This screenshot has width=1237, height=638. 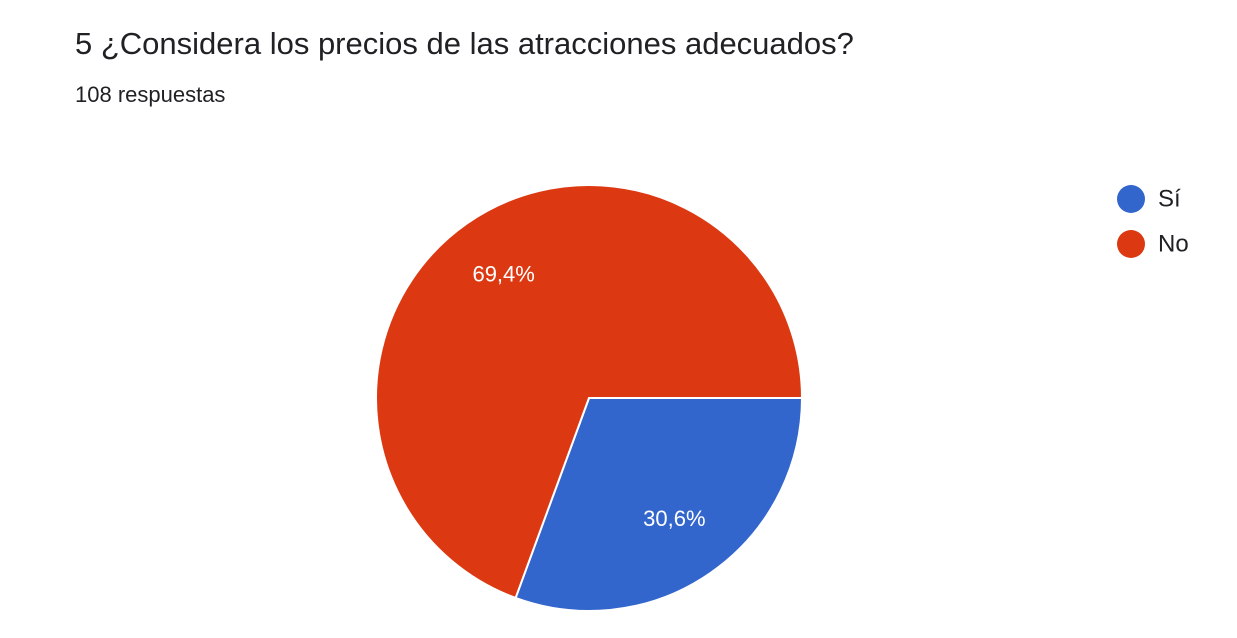 What do you see at coordinates (659, 504) in the screenshot?
I see `pie-slice` at bounding box center [659, 504].